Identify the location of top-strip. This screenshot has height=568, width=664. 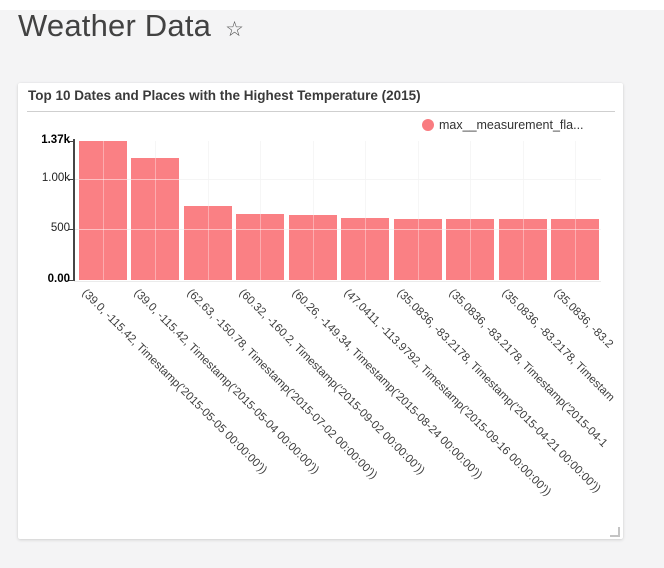
(332, 5).